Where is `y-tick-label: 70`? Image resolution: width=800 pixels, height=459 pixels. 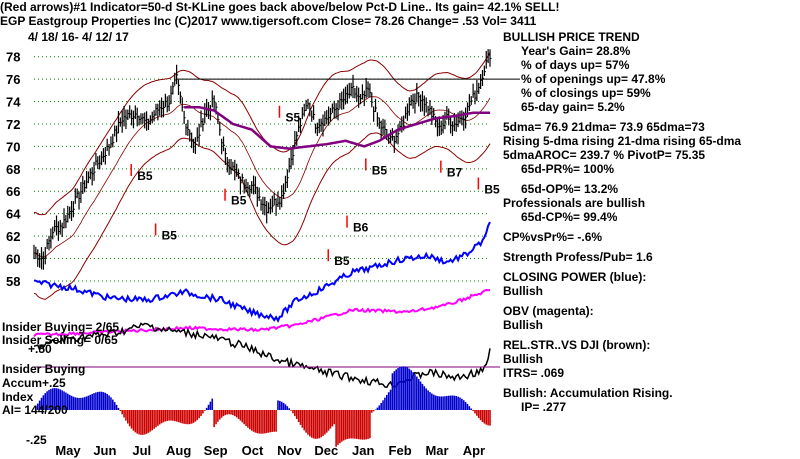 y-tick-label: 70 is located at coordinates (13, 146).